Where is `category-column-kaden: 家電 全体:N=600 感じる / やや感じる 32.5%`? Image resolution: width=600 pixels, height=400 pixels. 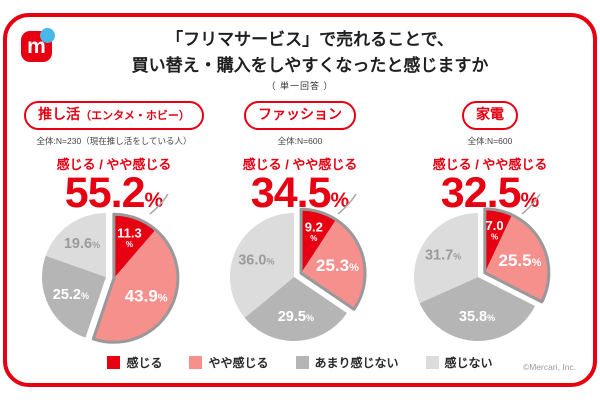 category-column-kaden: 家電 全体:N=600 感じる / やや感じる 32.5% is located at coordinates (490, 158).